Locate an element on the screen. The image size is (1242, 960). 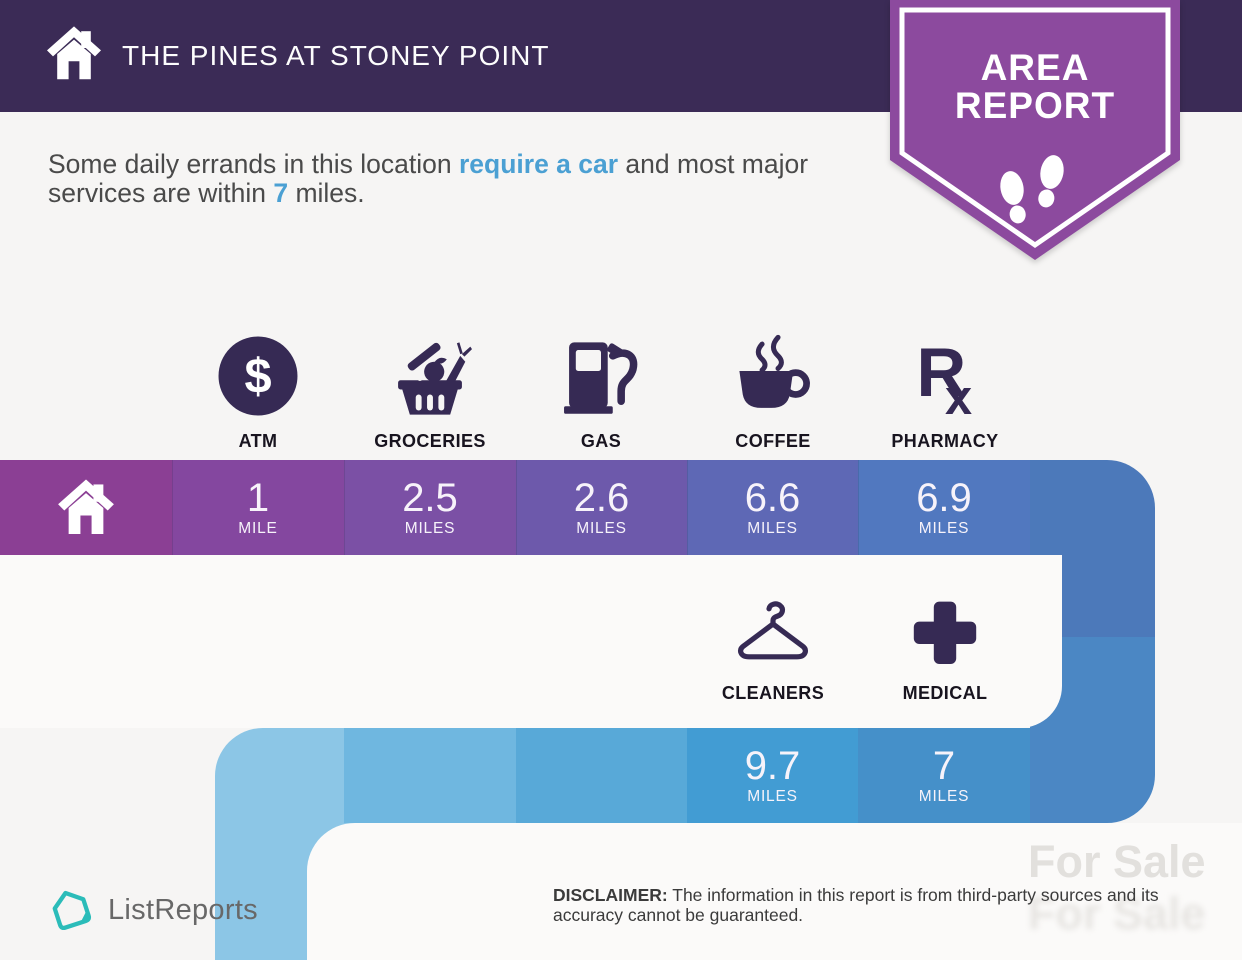
bar-segment-gas: 2.6 MILES is located at coordinates (601, 507).